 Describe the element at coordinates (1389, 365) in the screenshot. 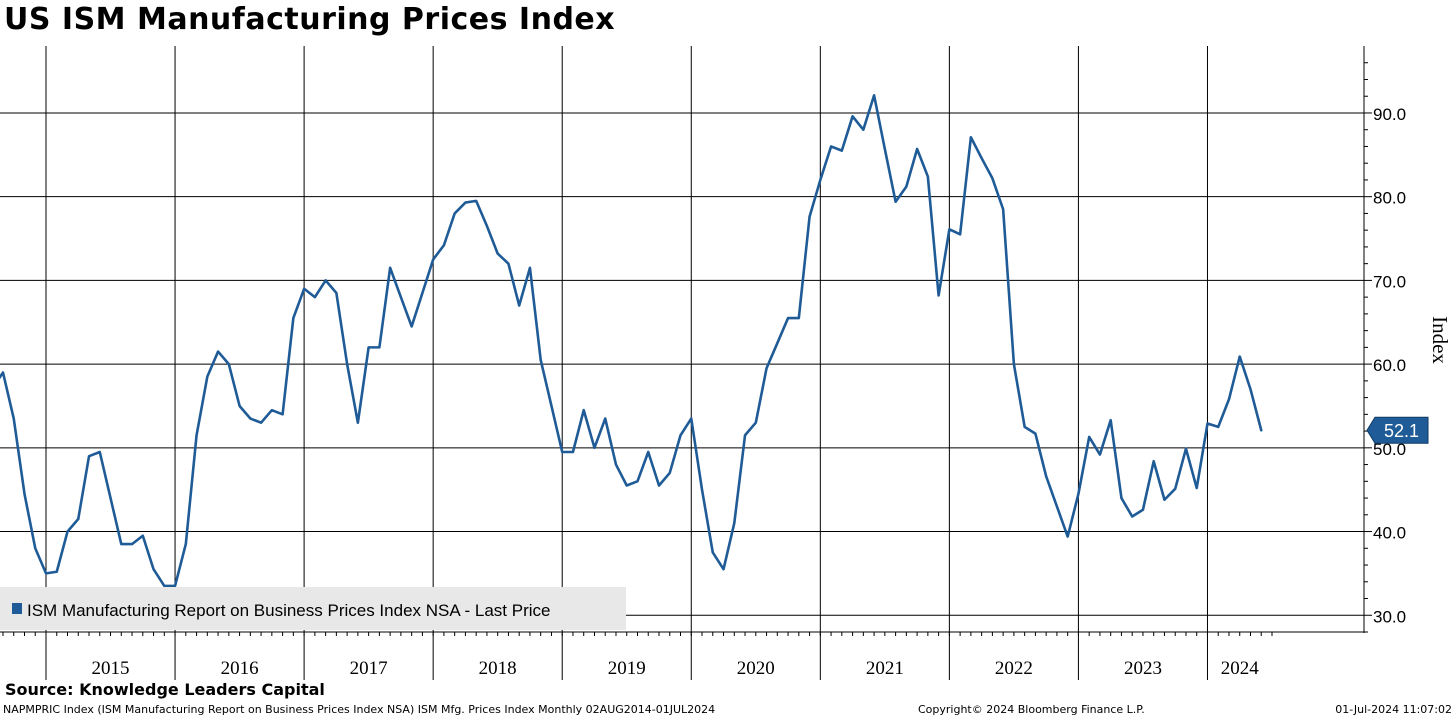

I see `y-tick-label: 60.0` at that location.